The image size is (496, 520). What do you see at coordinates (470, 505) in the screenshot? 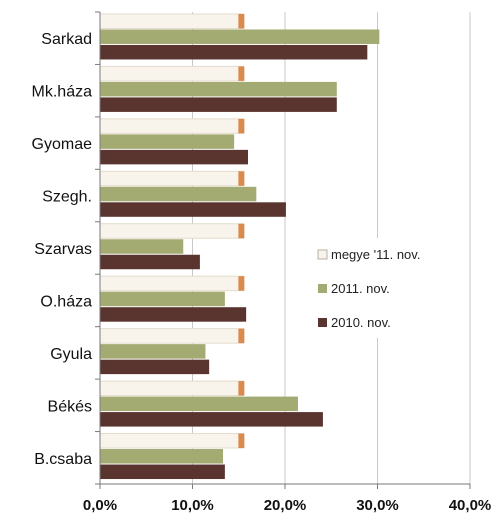
I see `x-tick-label-4: 40,0%` at bounding box center [470, 505].